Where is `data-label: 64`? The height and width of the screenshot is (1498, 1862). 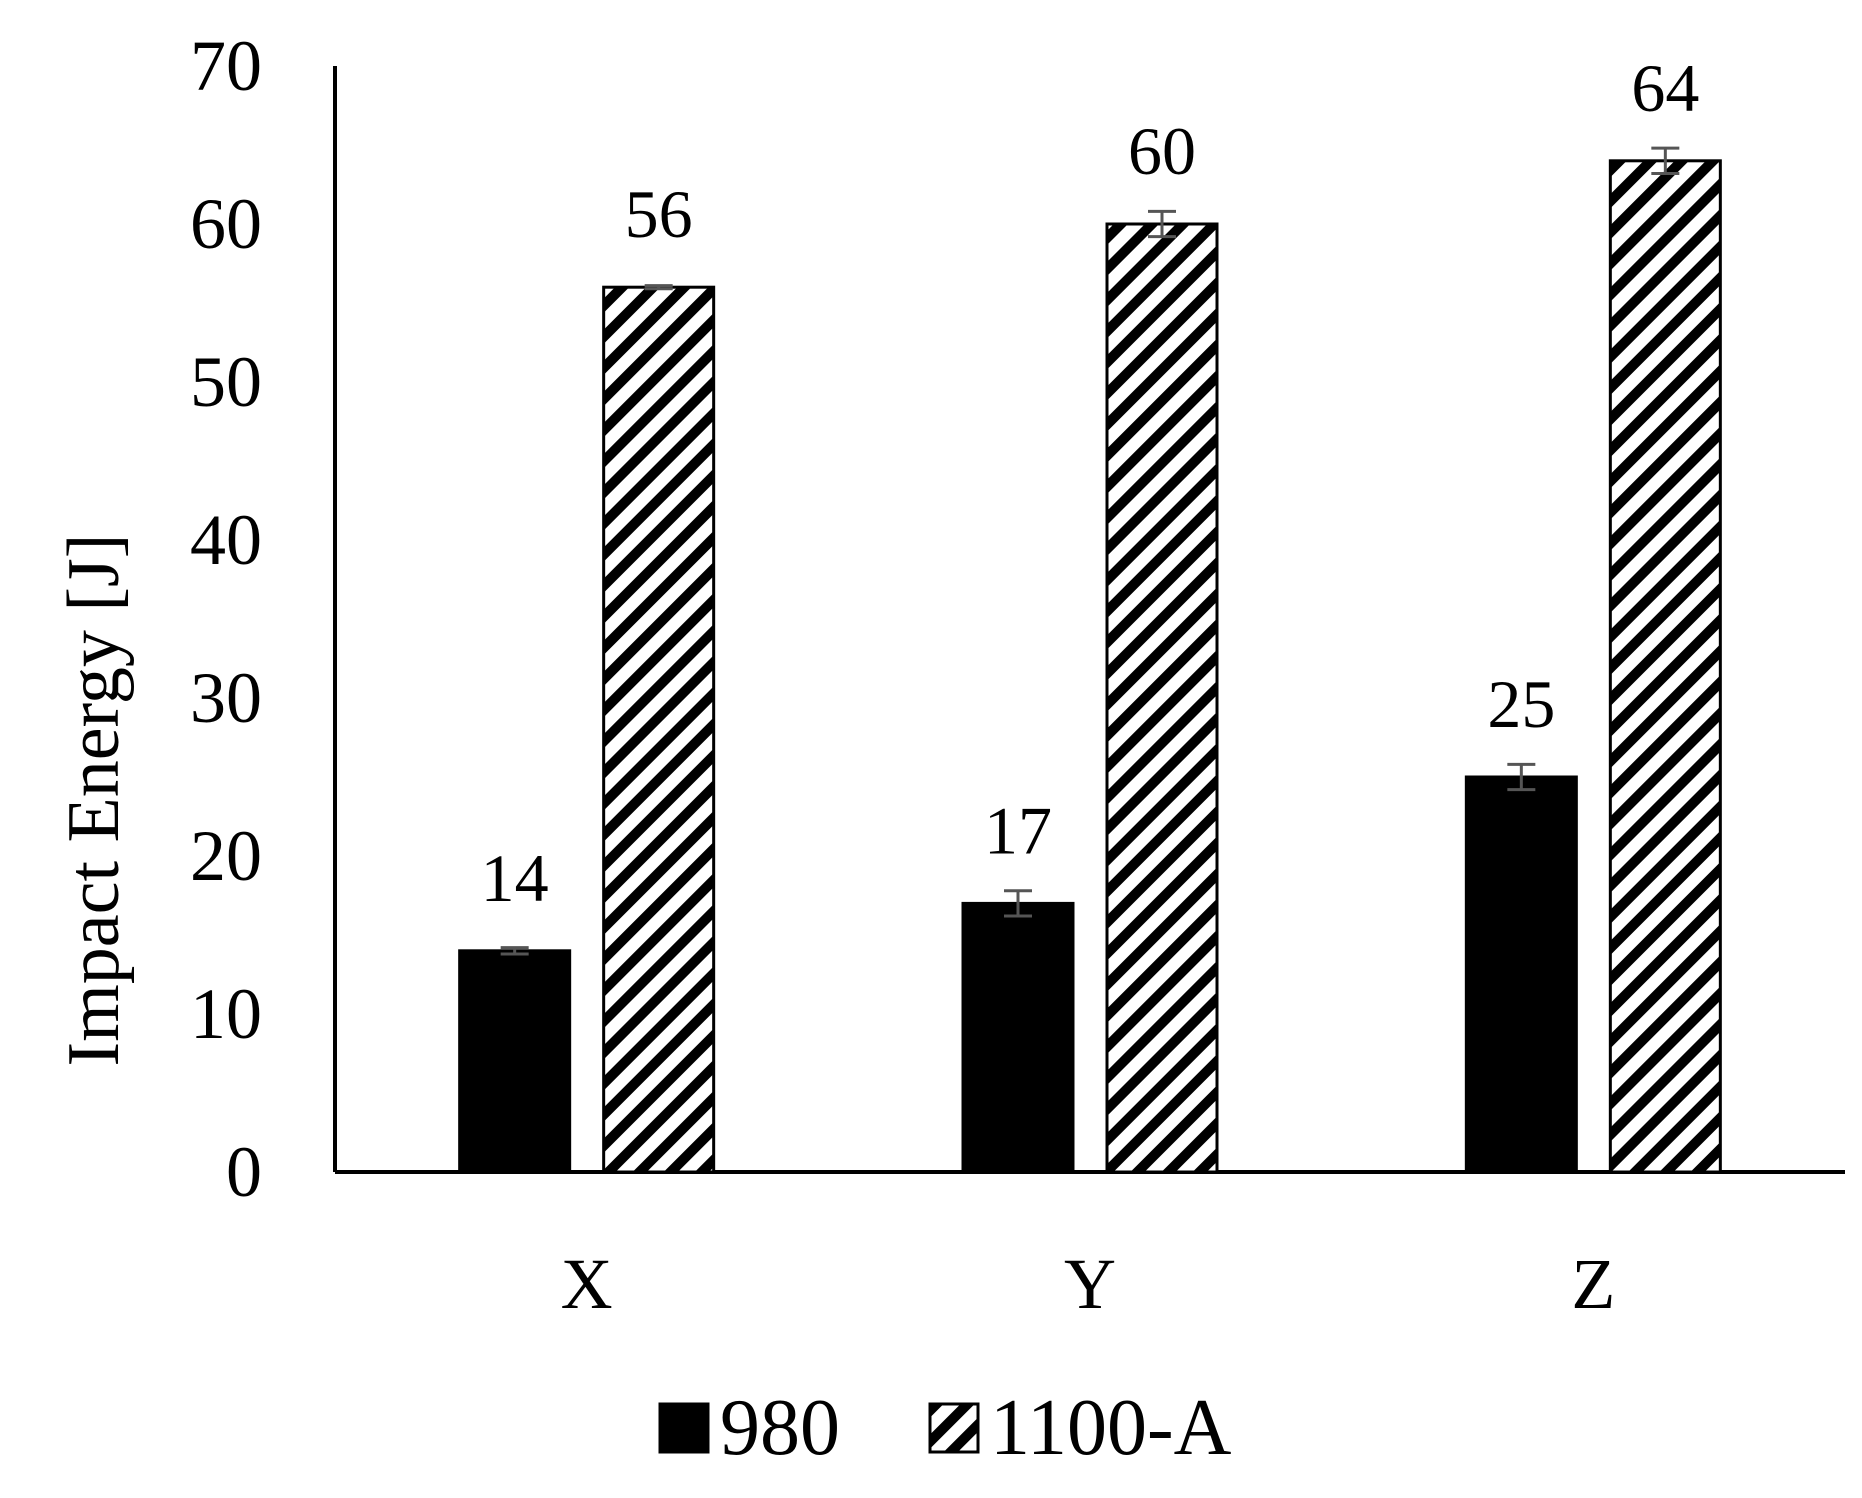 data-label: 64 is located at coordinates (1665, 88).